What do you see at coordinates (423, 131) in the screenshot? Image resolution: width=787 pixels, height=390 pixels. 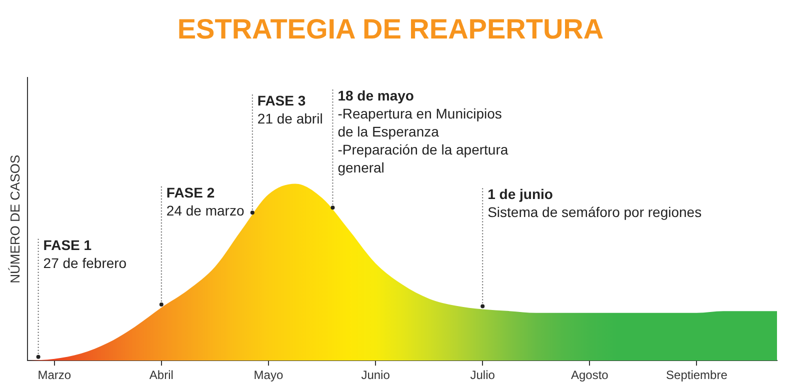 I see `text: 18 de mayo -Reapertura en Municipios de la Esperanza -Preparación de la apertura general` at bounding box center [423, 131].